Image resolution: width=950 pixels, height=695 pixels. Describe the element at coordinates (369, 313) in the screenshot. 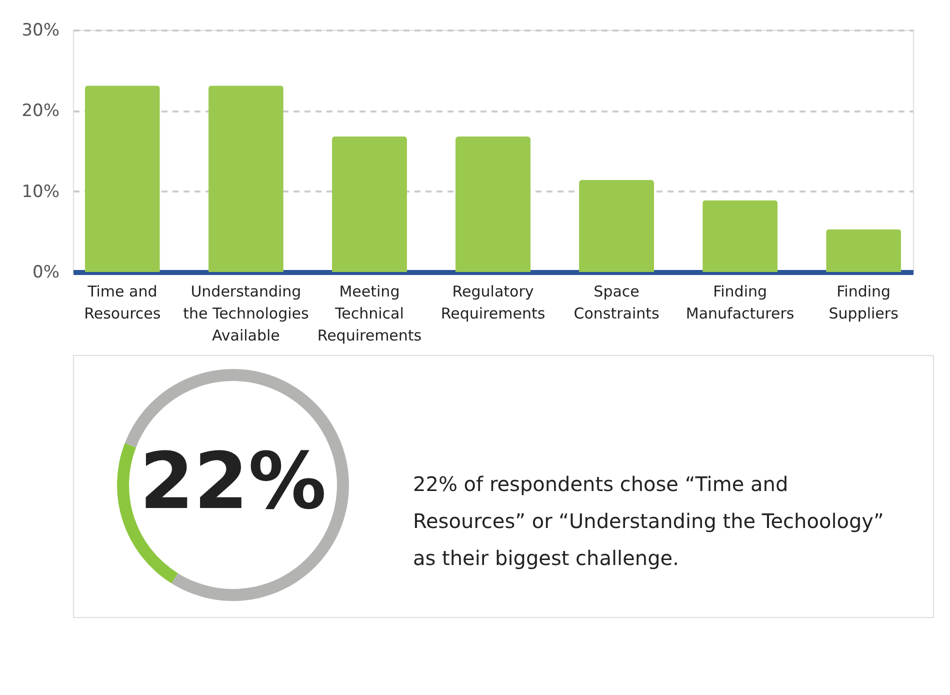

I see `x-tick-label: Meeting Technical Requirements` at that location.